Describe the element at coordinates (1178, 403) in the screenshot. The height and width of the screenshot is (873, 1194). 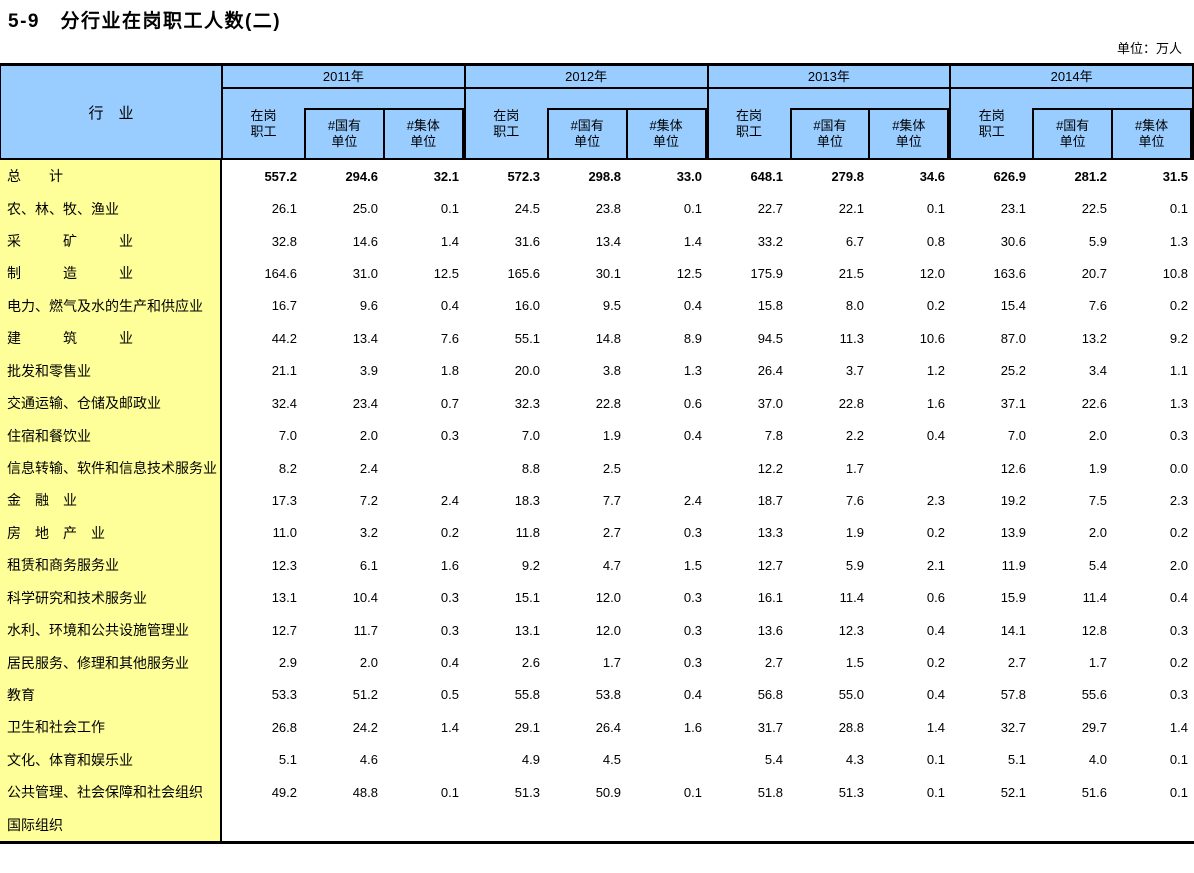
I see `data-cell: 1.3` at that location.